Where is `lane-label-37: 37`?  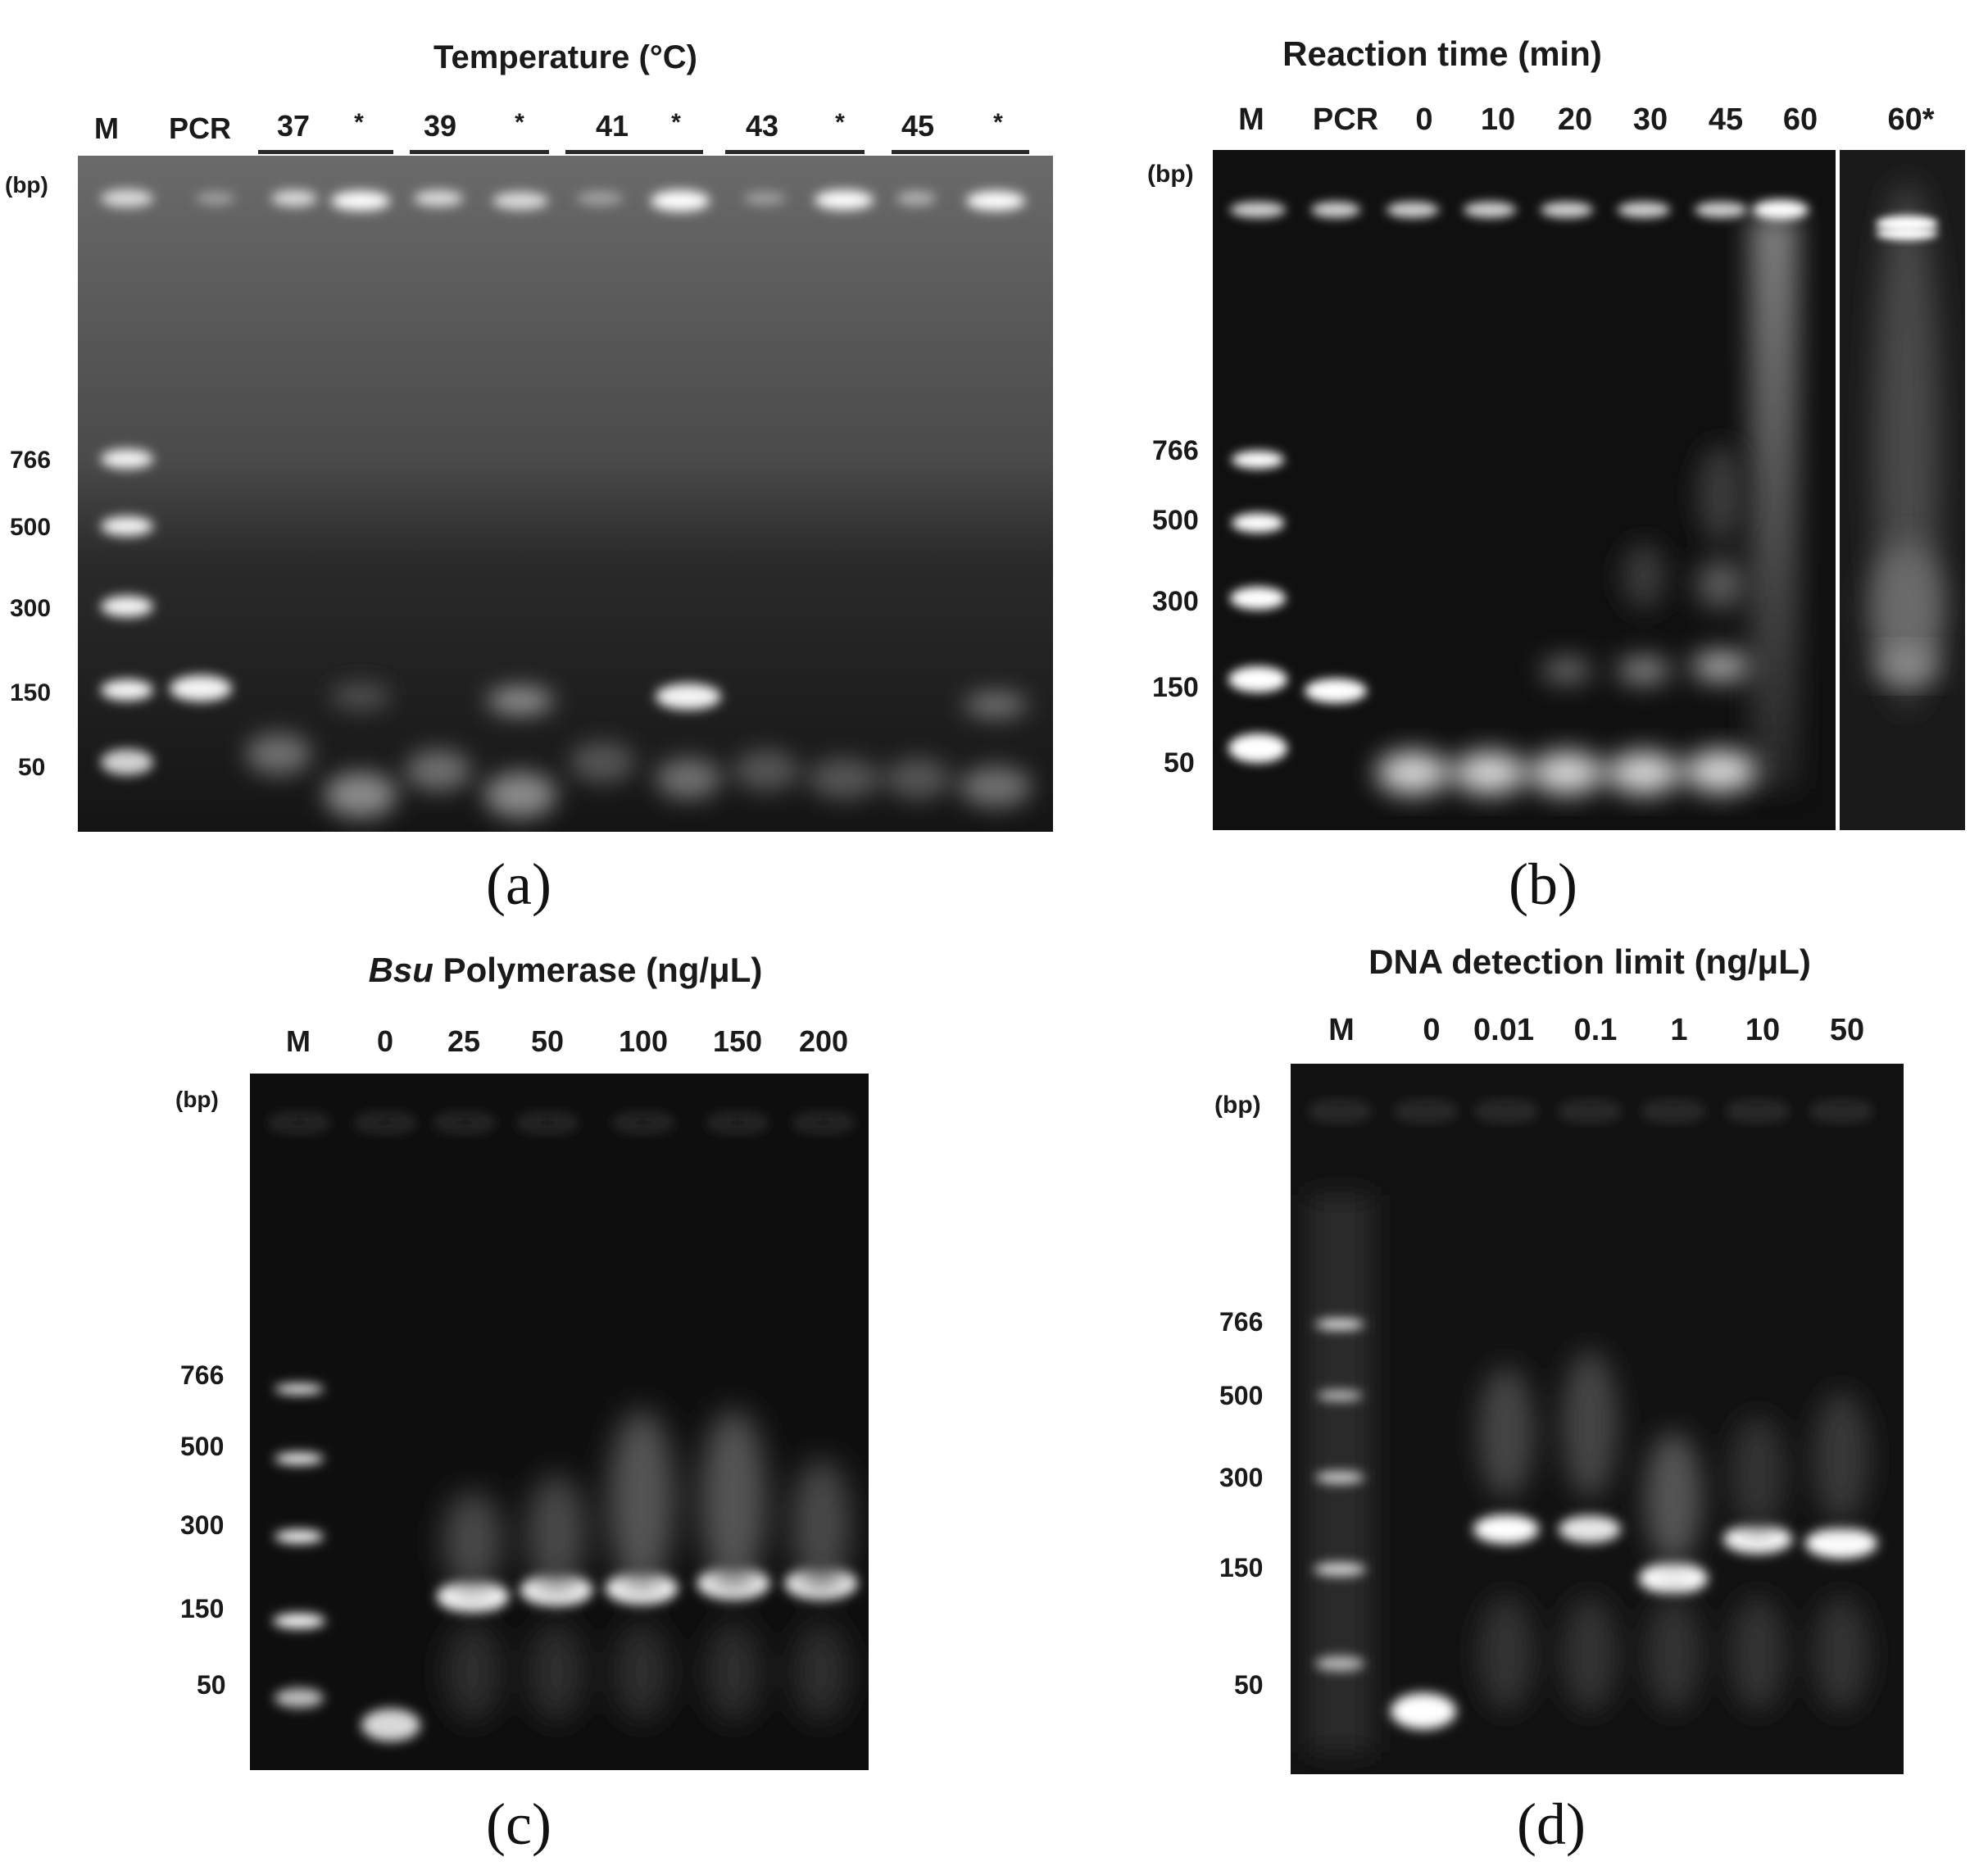
lane-label-37: 37 is located at coordinates (294, 126).